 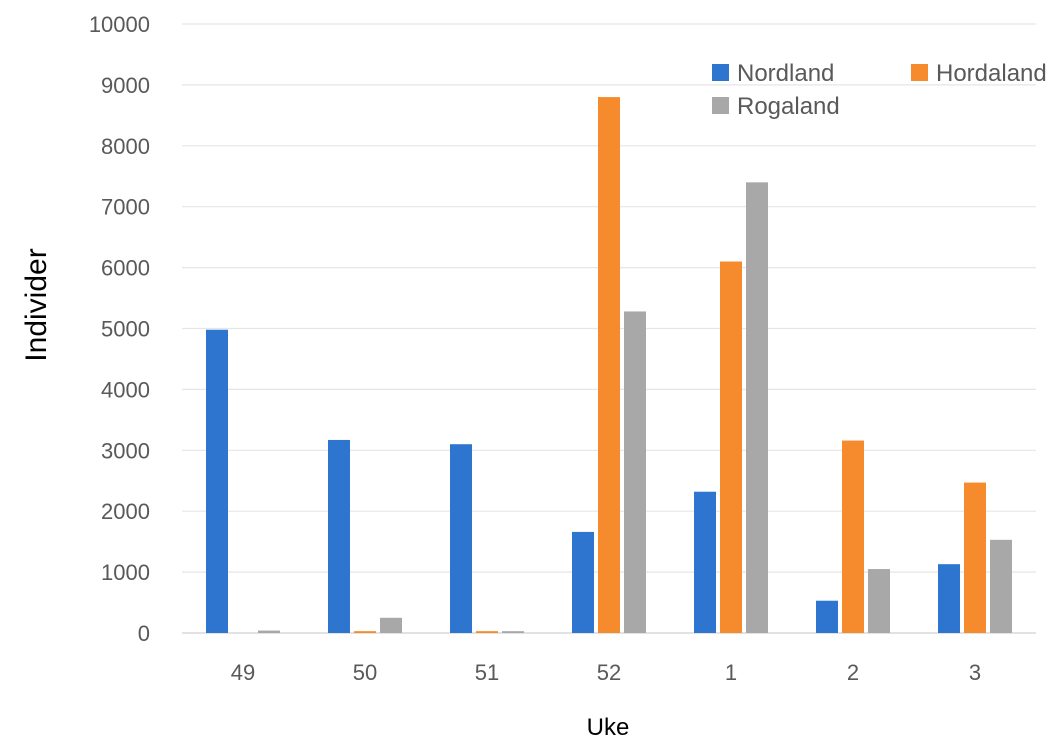 What do you see at coordinates (975, 672) in the screenshot?
I see `x-tick-label: 3` at bounding box center [975, 672].